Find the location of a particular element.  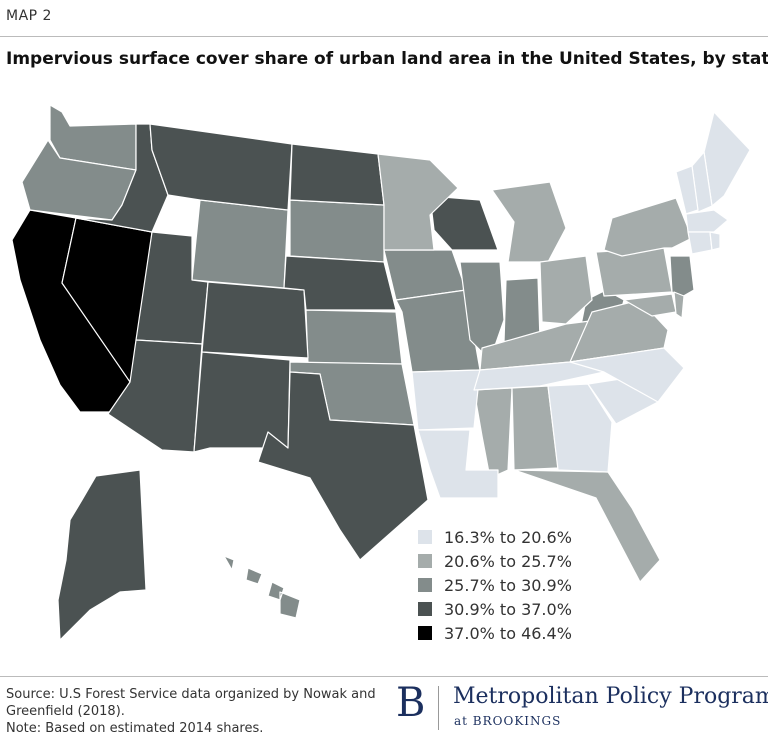

top-divider is located at coordinates (384, 36).